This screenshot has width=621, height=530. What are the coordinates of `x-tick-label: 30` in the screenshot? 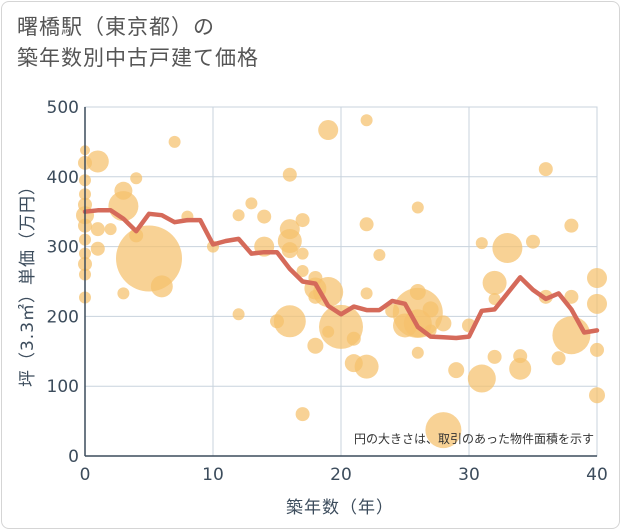 It's located at (469, 475).